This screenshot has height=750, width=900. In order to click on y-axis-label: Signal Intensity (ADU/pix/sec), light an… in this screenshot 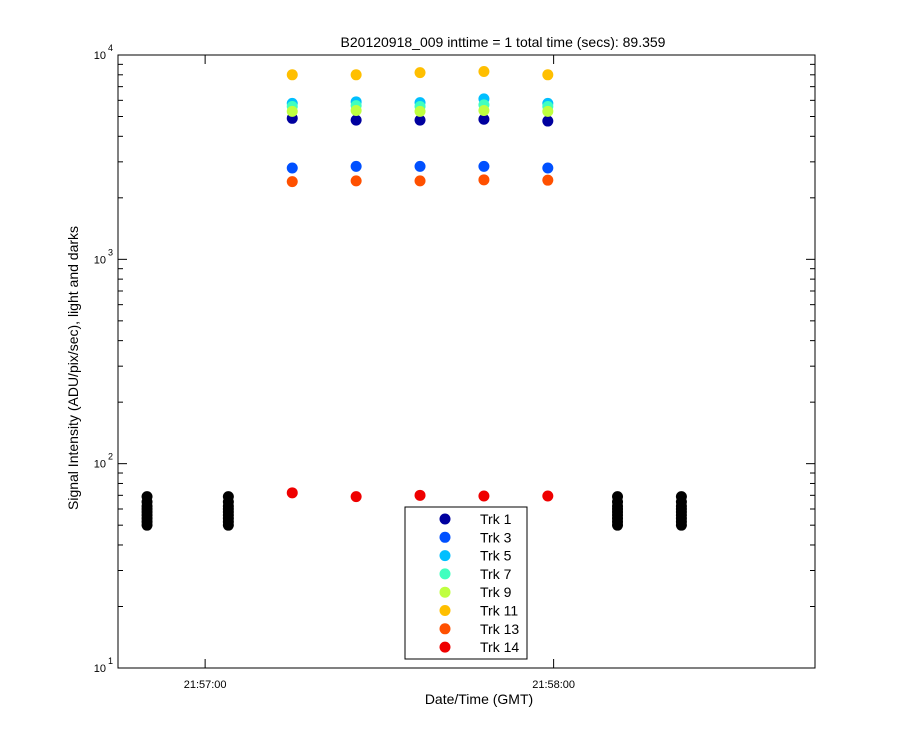, I will do `click(73, 368)`.